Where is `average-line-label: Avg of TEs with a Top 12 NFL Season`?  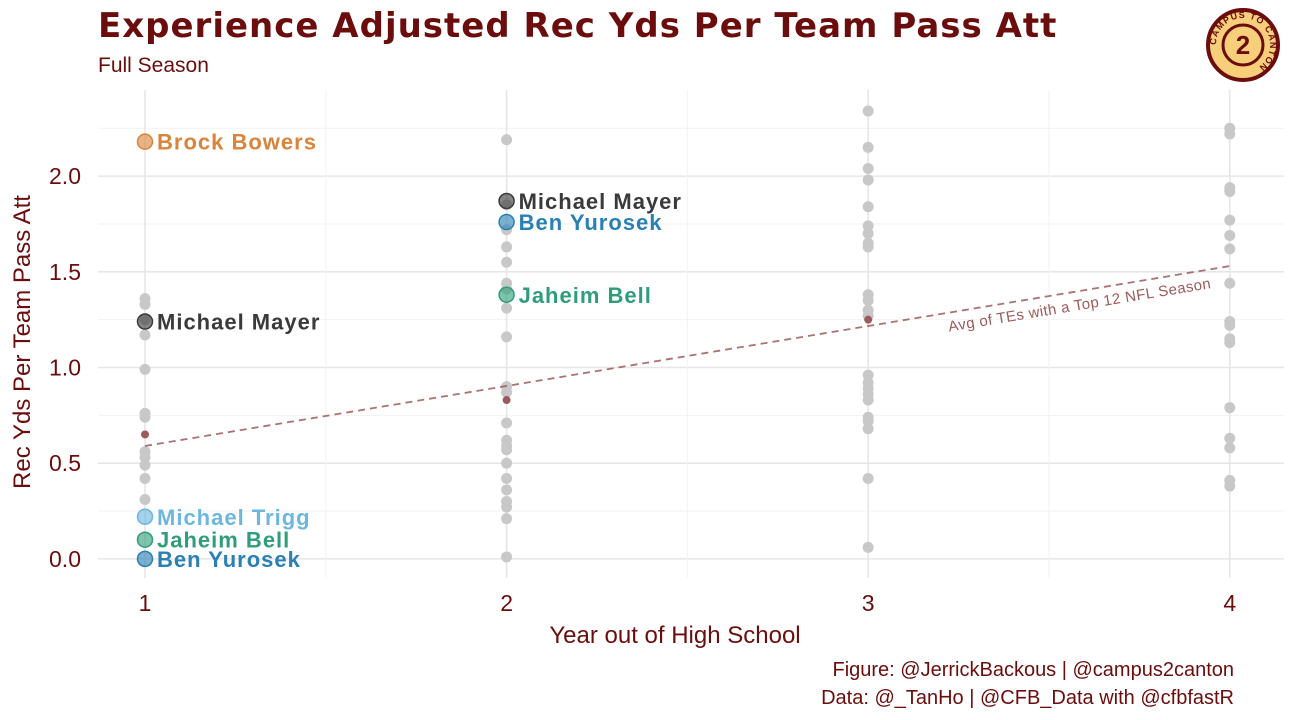 average-line-label: Avg of TEs with a Top 12 NFL Season is located at coordinates (1079, 305).